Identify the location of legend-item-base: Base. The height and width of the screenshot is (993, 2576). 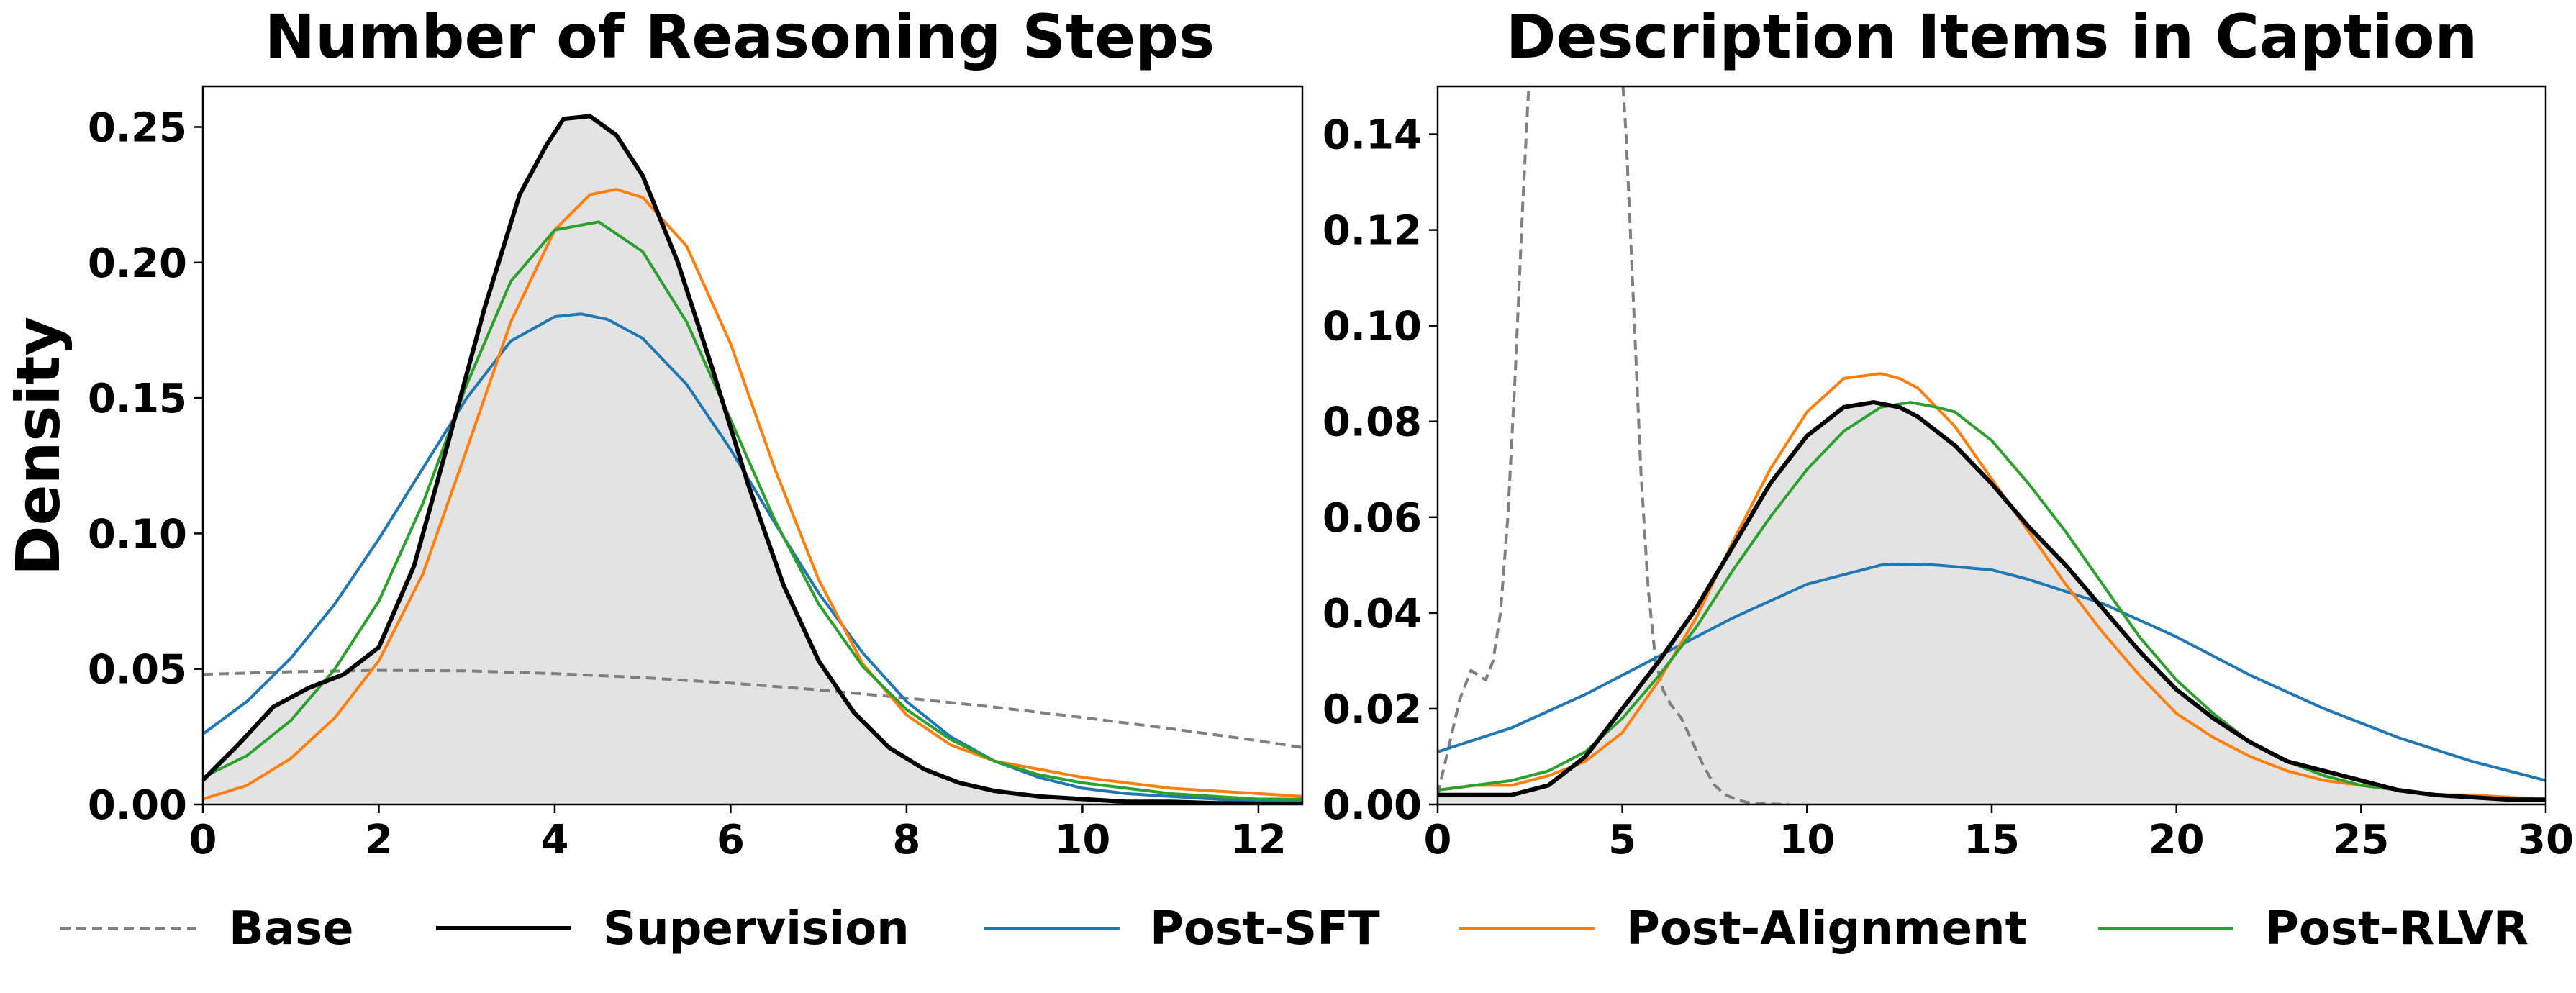
(207, 929).